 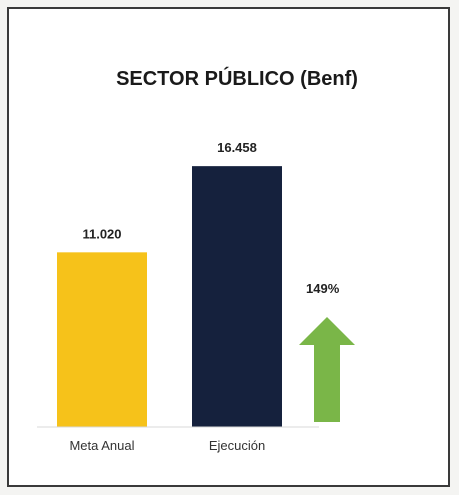 I want to click on category-label-0: Meta Anual, so click(x=101, y=445).